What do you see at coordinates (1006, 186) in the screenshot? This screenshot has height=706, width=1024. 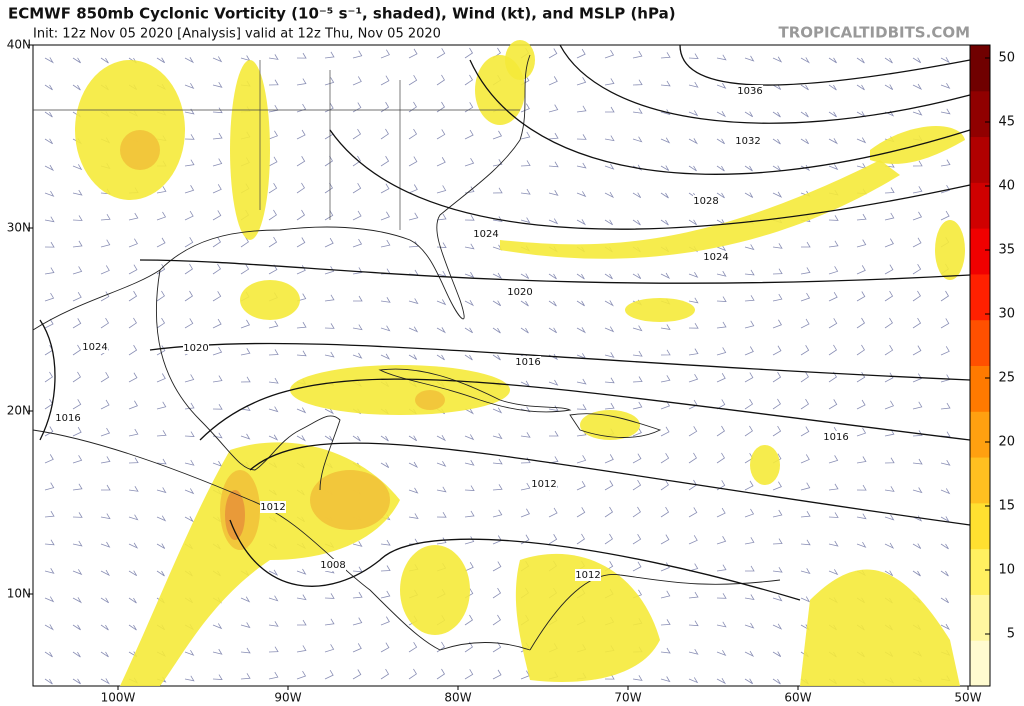 I see `colorbar-label: 40` at bounding box center [1006, 186].